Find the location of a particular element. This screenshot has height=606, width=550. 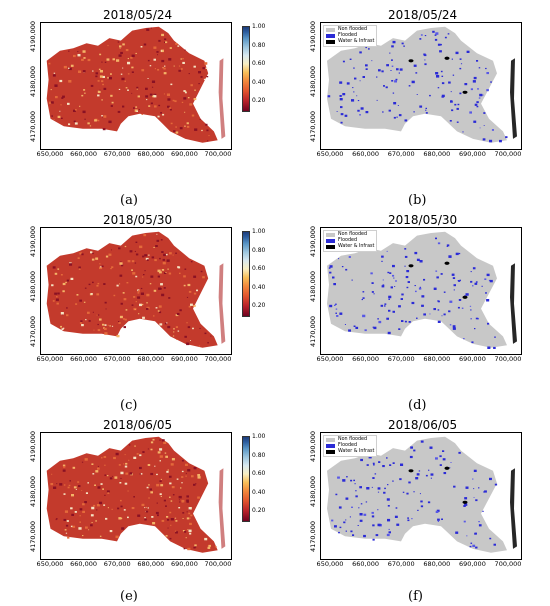

panel-caption: (c) is located at coordinates (129, 405).